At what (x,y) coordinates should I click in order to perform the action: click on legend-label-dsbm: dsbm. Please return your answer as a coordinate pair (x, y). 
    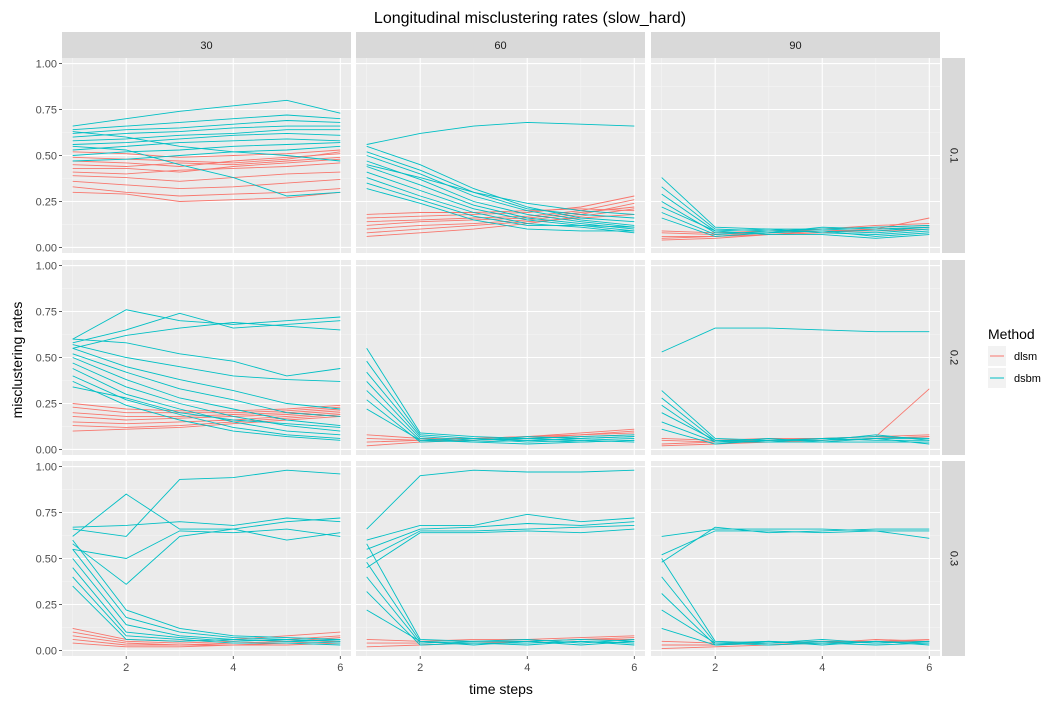
    Looking at the image, I should click on (1027, 379).